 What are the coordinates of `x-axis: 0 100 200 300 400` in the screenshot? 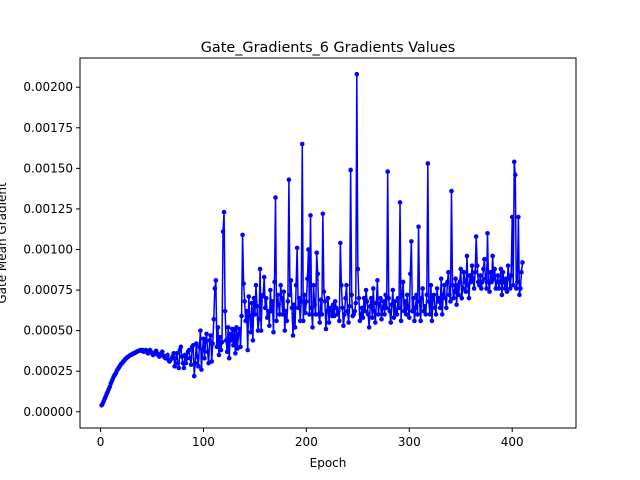 It's located at (310, 438).